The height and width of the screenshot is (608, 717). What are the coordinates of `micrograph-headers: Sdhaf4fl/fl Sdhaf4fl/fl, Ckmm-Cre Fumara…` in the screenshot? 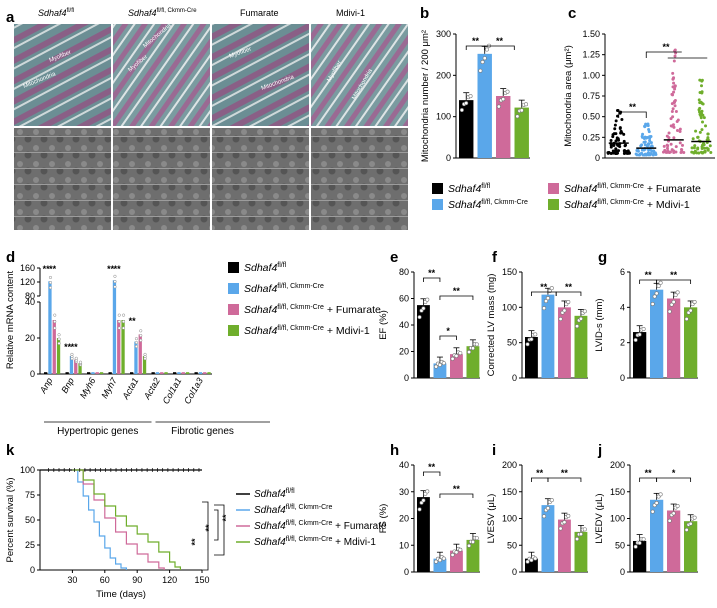 It's located at (201, 13).